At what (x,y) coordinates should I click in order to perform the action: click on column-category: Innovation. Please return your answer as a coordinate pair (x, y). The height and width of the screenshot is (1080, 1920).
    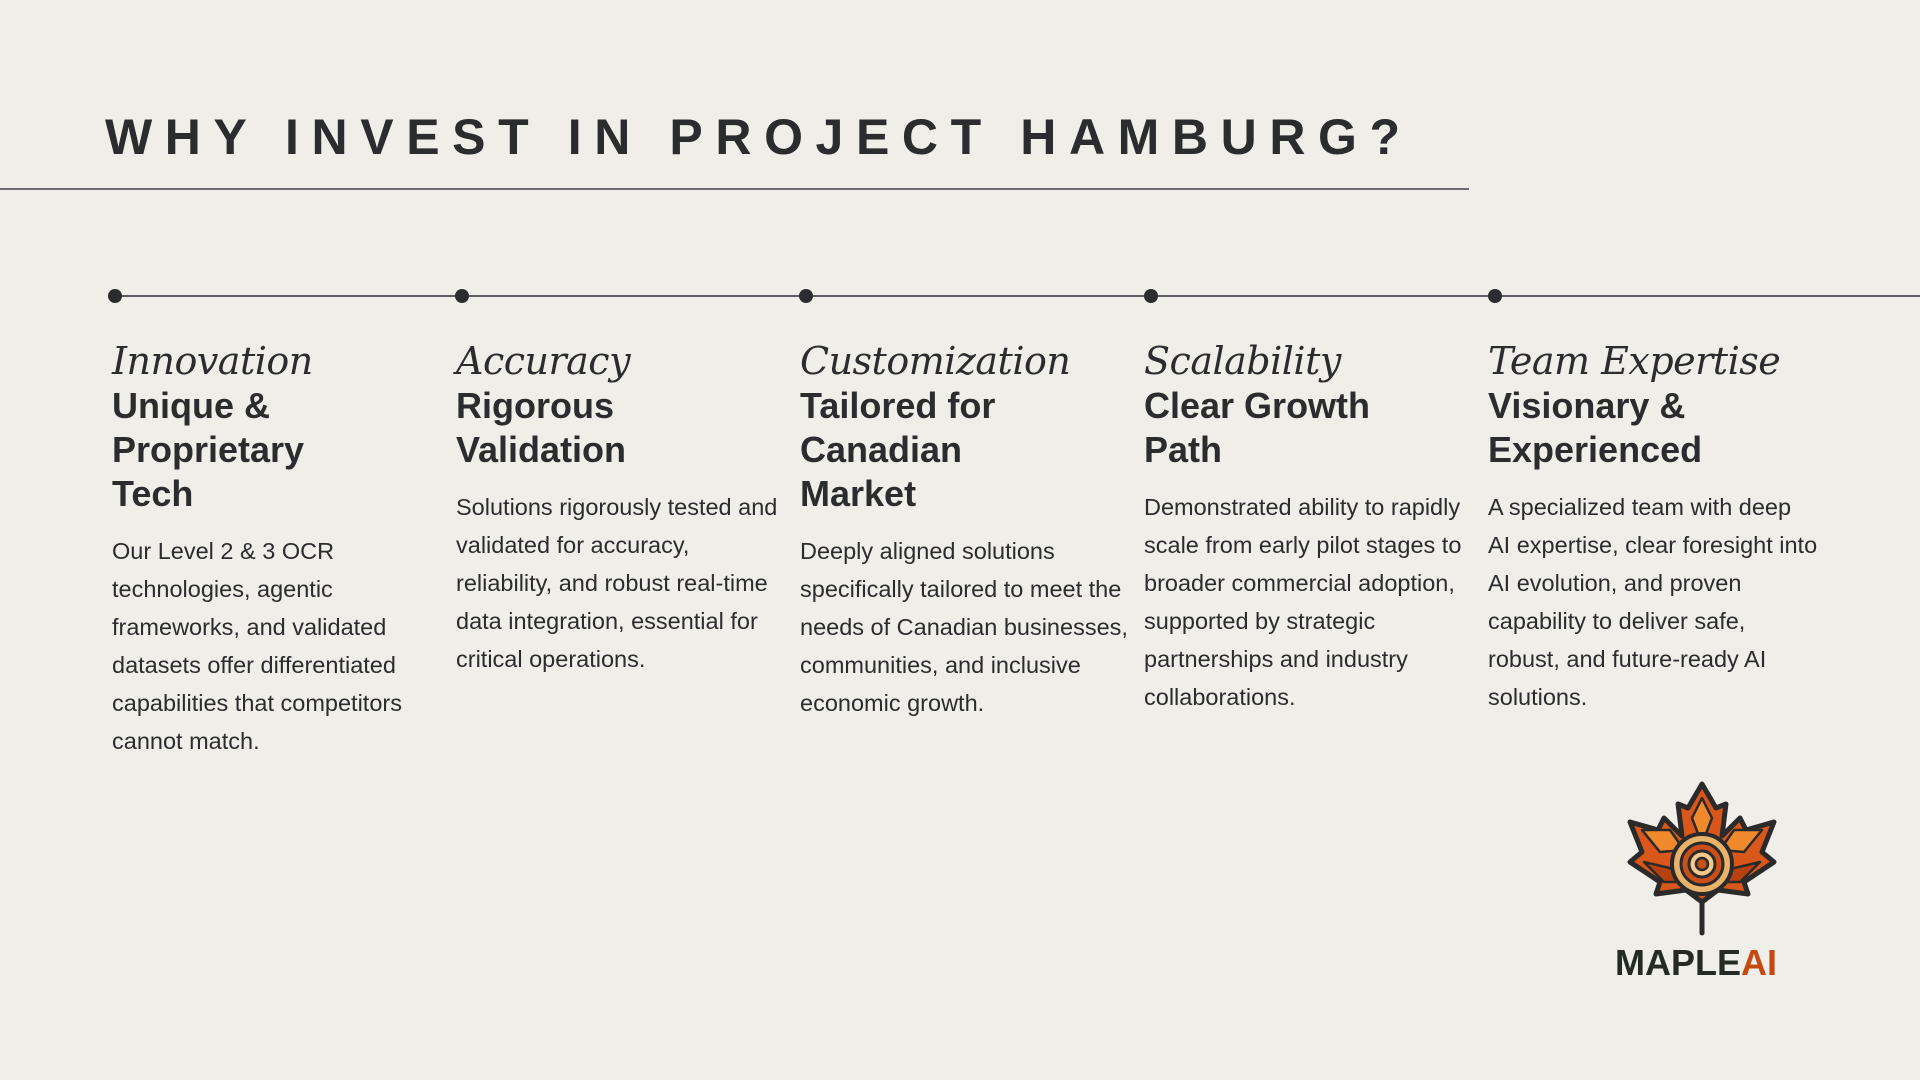
    Looking at the image, I should click on (212, 361).